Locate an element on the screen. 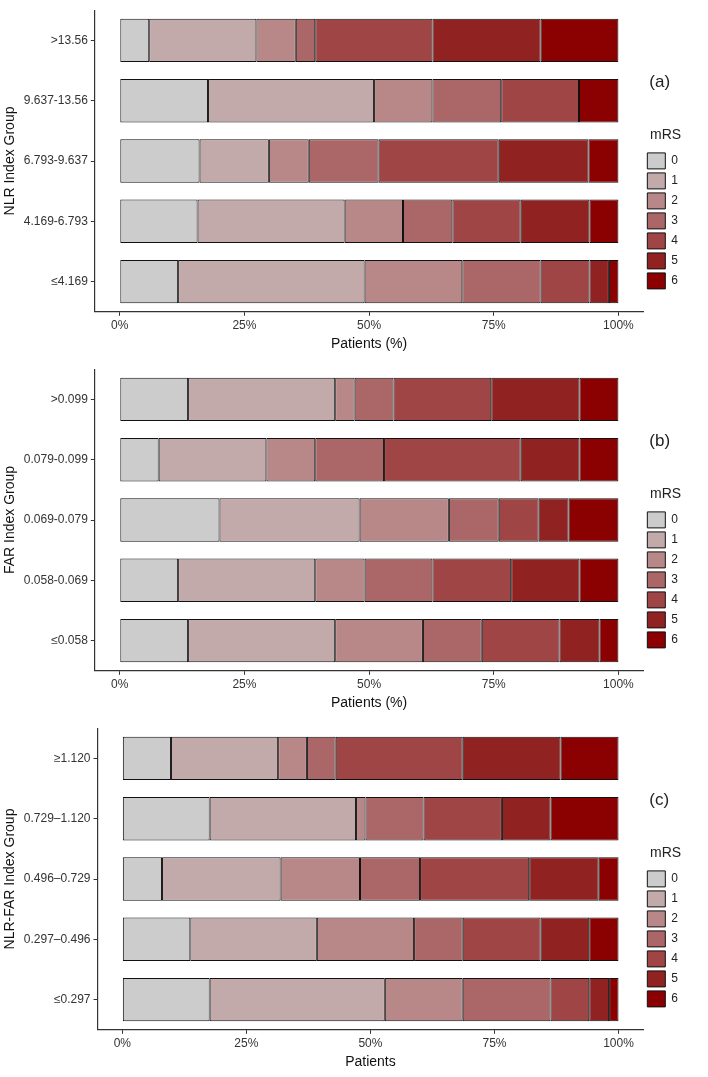 The image size is (708, 1077). y-tick-label: 0.496–0.729 is located at coordinates (57, 878).